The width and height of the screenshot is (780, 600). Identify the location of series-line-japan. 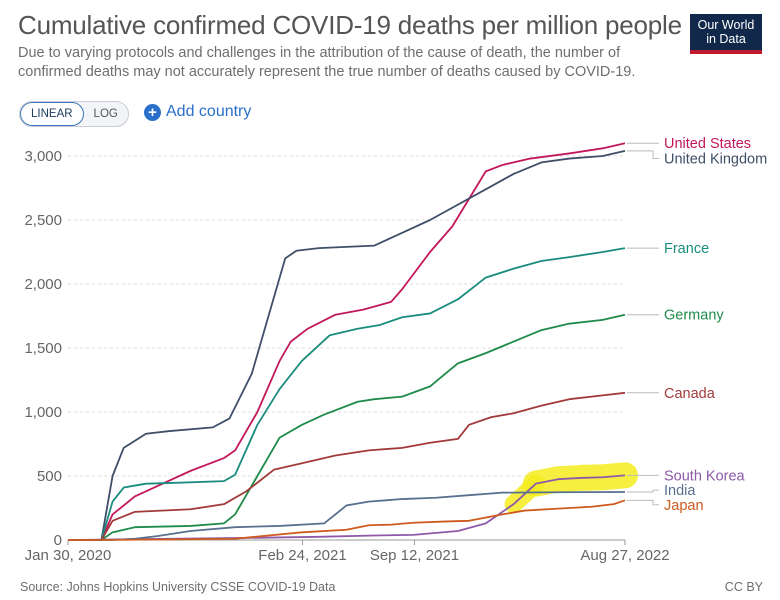
(346, 520).